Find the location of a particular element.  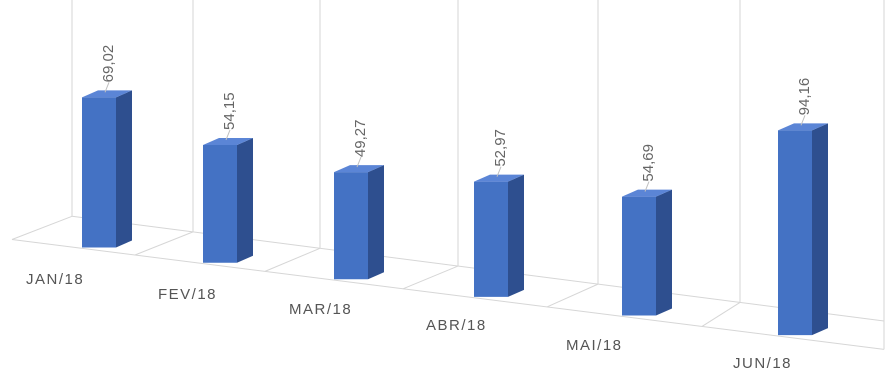

x-tick-label: MAR/18 is located at coordinates (320, 309).